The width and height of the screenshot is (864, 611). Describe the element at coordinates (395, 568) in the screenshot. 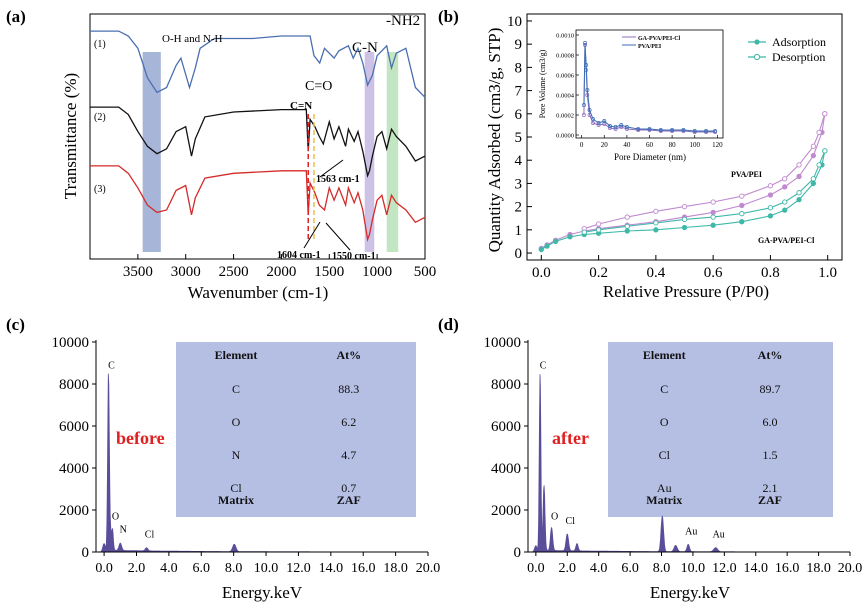

I see `x-tick-label: 18.0` at that location.